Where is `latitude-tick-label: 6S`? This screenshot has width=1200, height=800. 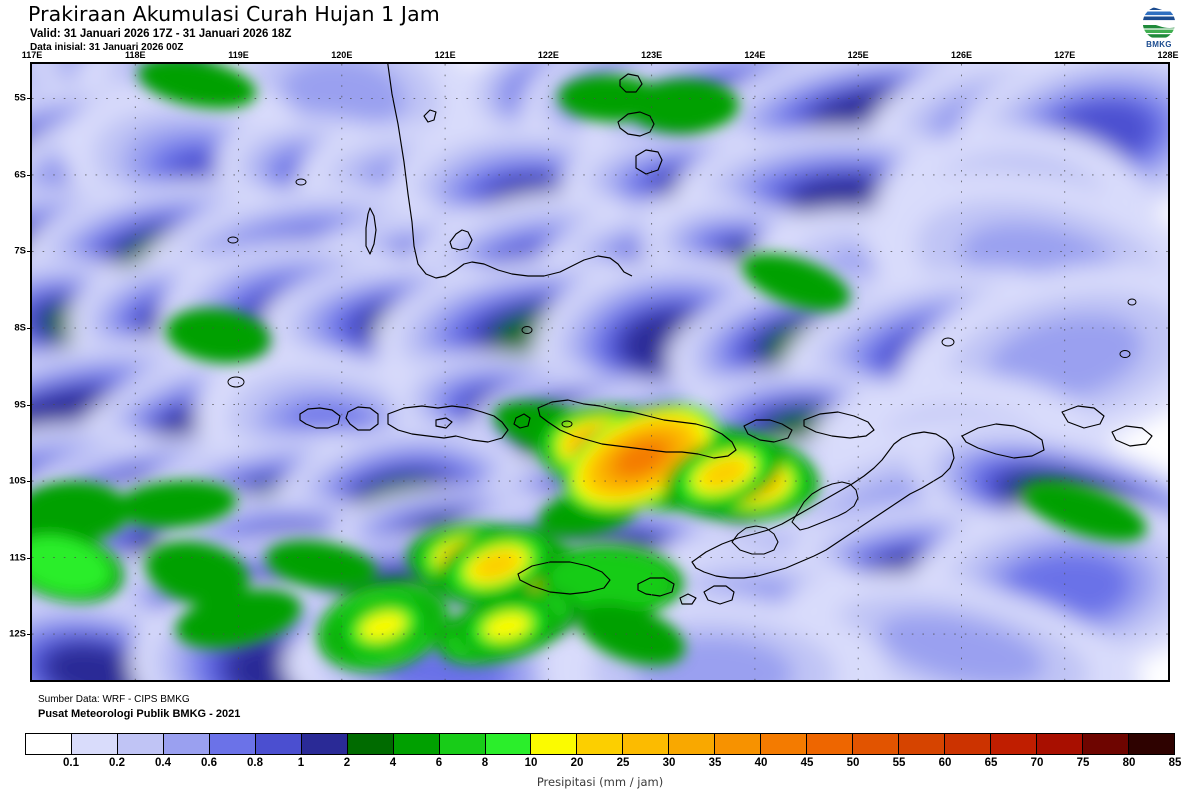 latitude-tick-label: 6S is located at coordinates (20, 175).